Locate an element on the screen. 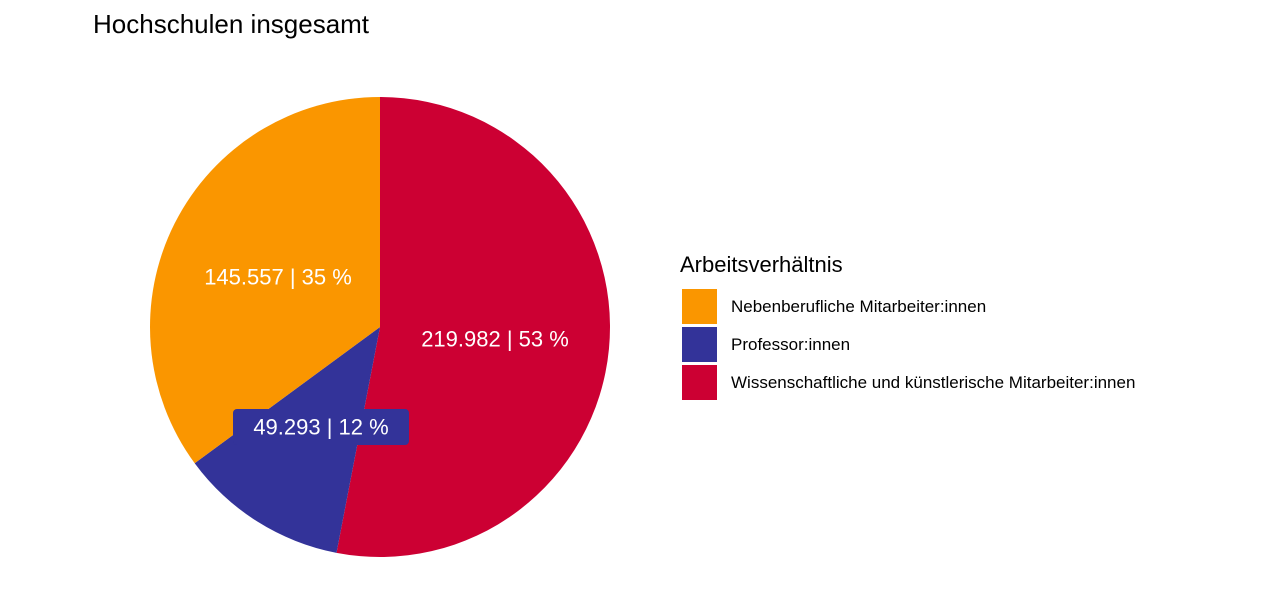  data-label: 145.557 | 35 % is located at coordinates (278, 277).